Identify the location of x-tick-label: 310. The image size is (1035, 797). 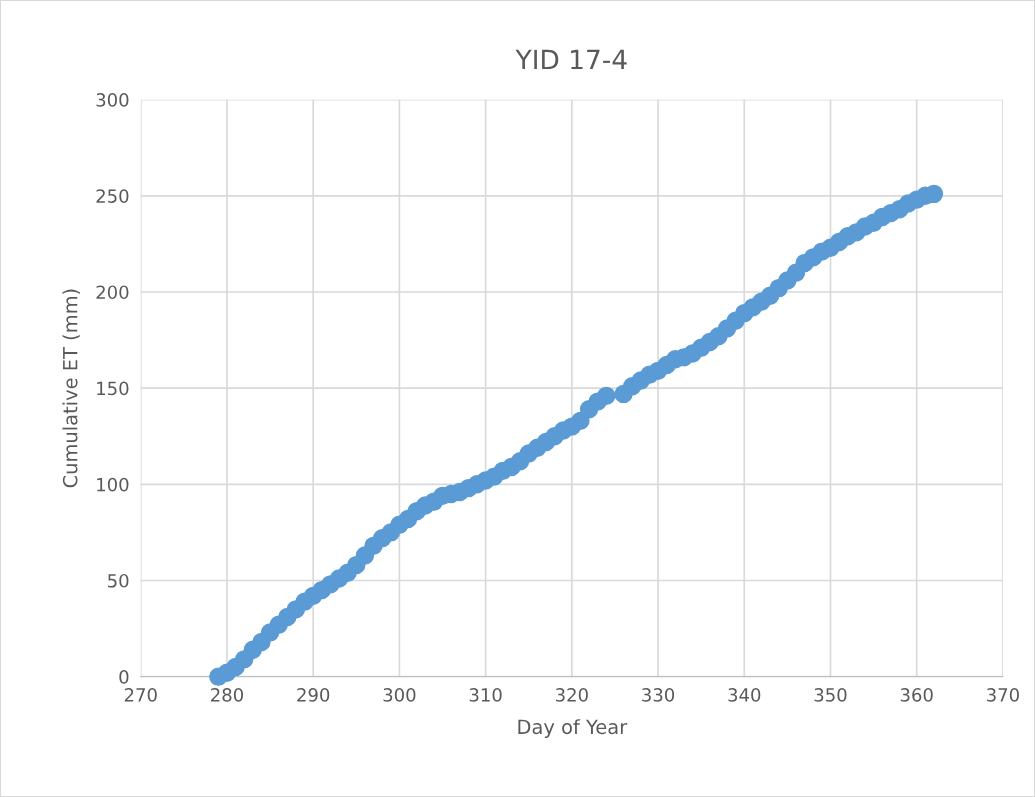
(485, 695).